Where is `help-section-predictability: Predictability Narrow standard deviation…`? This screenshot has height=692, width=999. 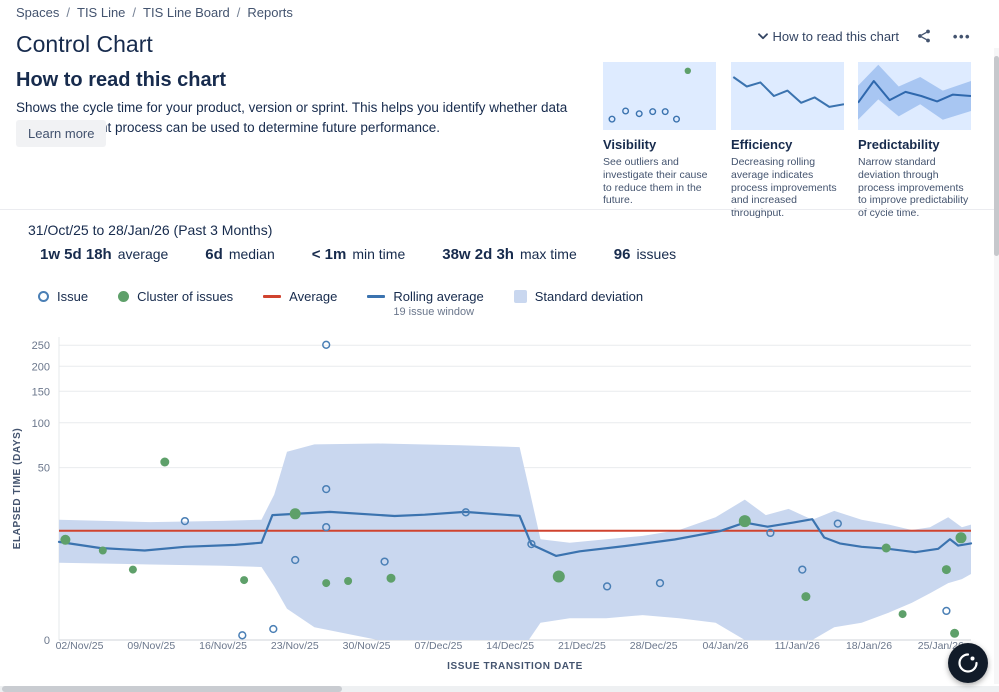
help-section-predictability: Predictability Narrow standard deviation… is located at coordinates (914, 141).